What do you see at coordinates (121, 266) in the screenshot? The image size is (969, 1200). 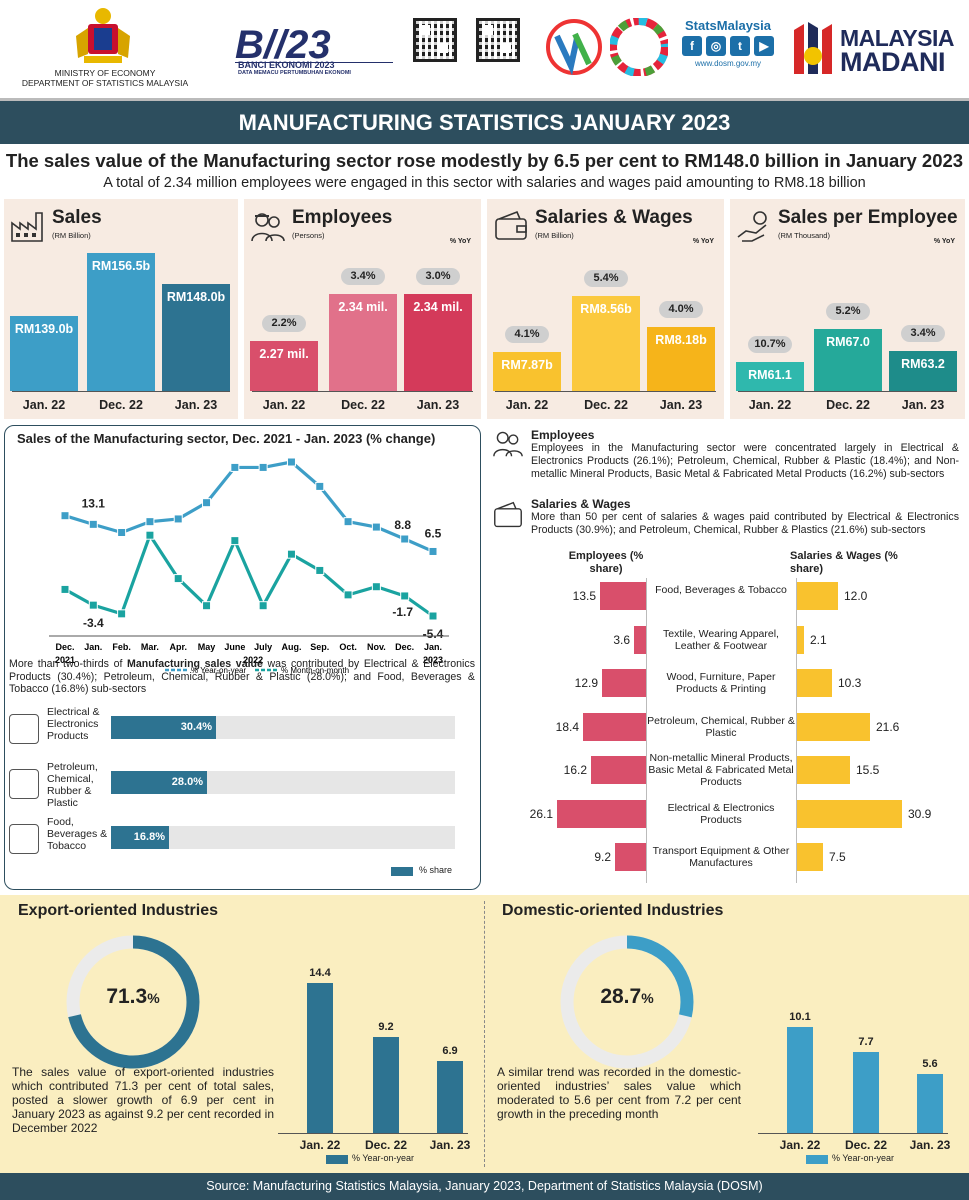 I see `sales-bar-label: RM156.5b` at bounding box center [121, 266].